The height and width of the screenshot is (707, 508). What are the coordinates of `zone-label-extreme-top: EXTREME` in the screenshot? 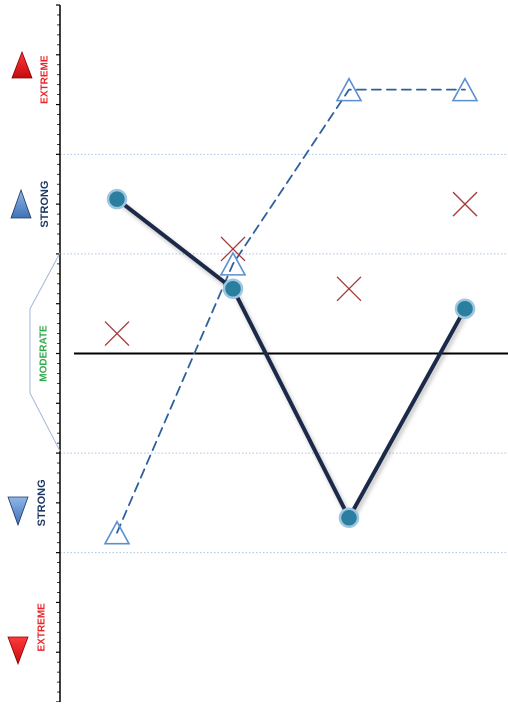 It's located at (45, 79).